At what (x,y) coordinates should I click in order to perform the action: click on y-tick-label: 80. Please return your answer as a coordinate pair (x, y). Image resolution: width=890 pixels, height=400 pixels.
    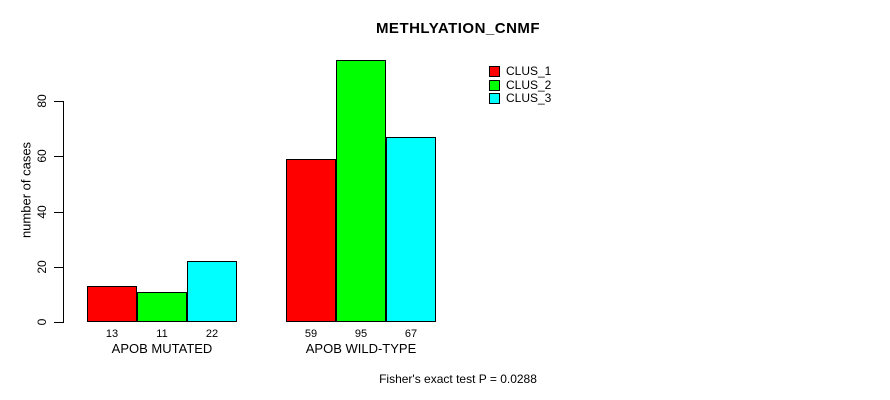
    Looking at the image, I should click on (42, 101).